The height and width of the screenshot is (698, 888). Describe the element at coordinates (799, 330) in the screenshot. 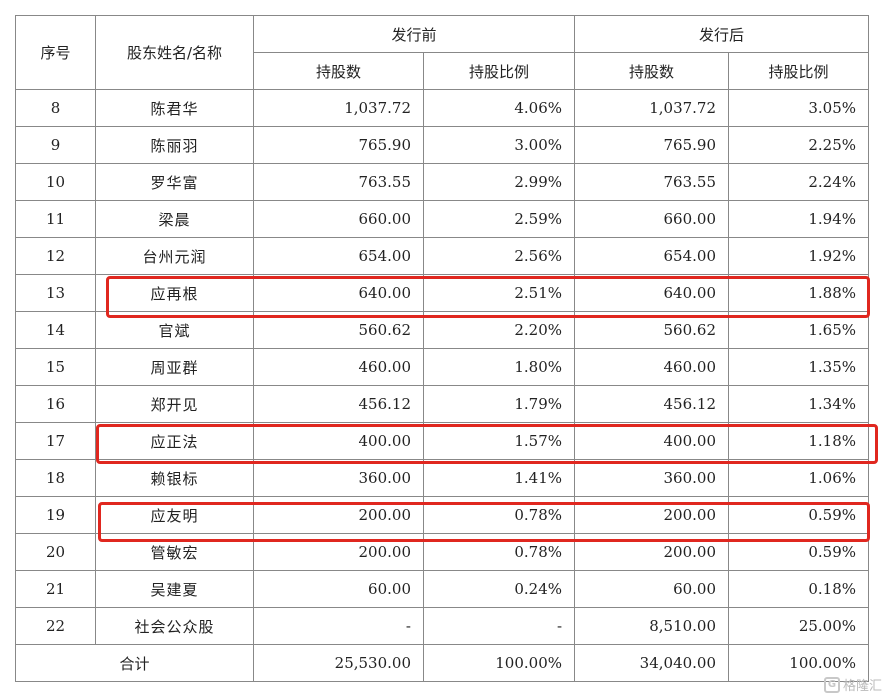

I see `row-after-ratio: 1.65%` at that location.